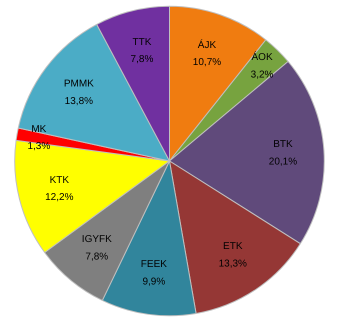 The width and height of the screenshot is (338, 321). Describe the element at coordinates (207, 44) in the screenshot. I see `slice-label: ÁJK` at that location.